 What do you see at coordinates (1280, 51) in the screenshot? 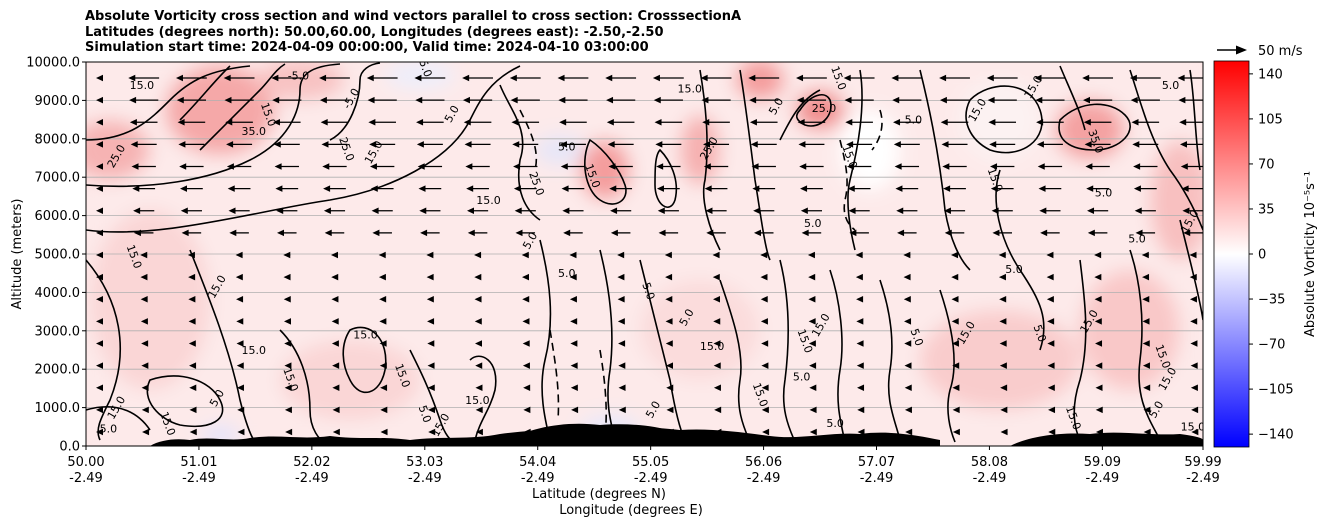
I see `quiver-key-label: 50 m/s` at bounding box center [1280, 51].